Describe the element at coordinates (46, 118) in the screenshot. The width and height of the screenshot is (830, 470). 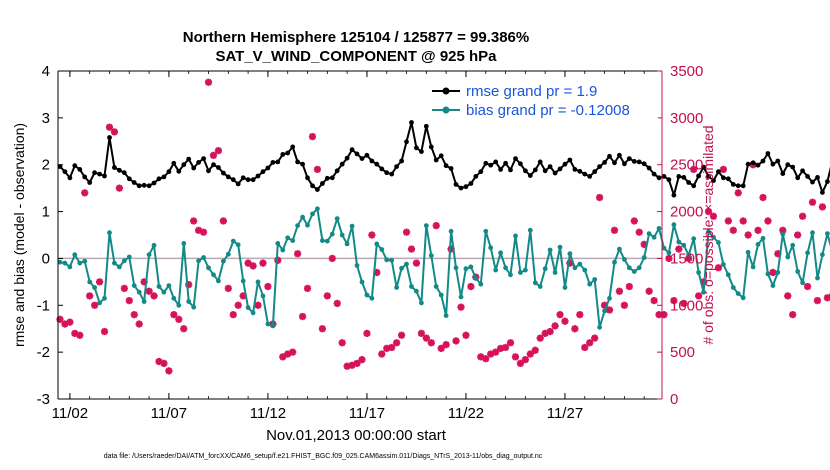
I see `y-left-tick-label: 3` at that location.